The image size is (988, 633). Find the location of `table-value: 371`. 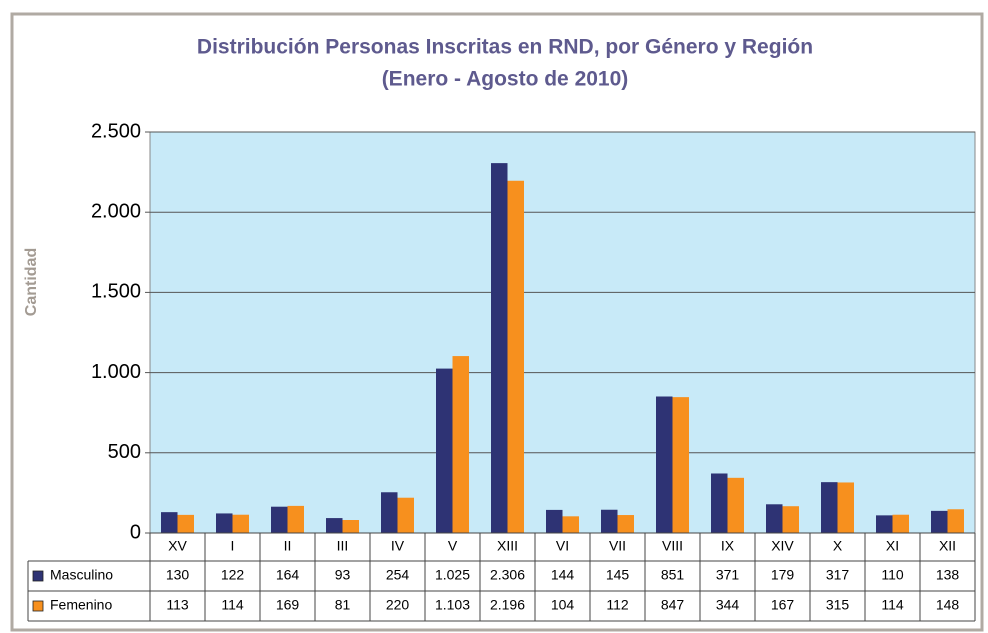

table-value: 371 is located at coordinates (728, 575).